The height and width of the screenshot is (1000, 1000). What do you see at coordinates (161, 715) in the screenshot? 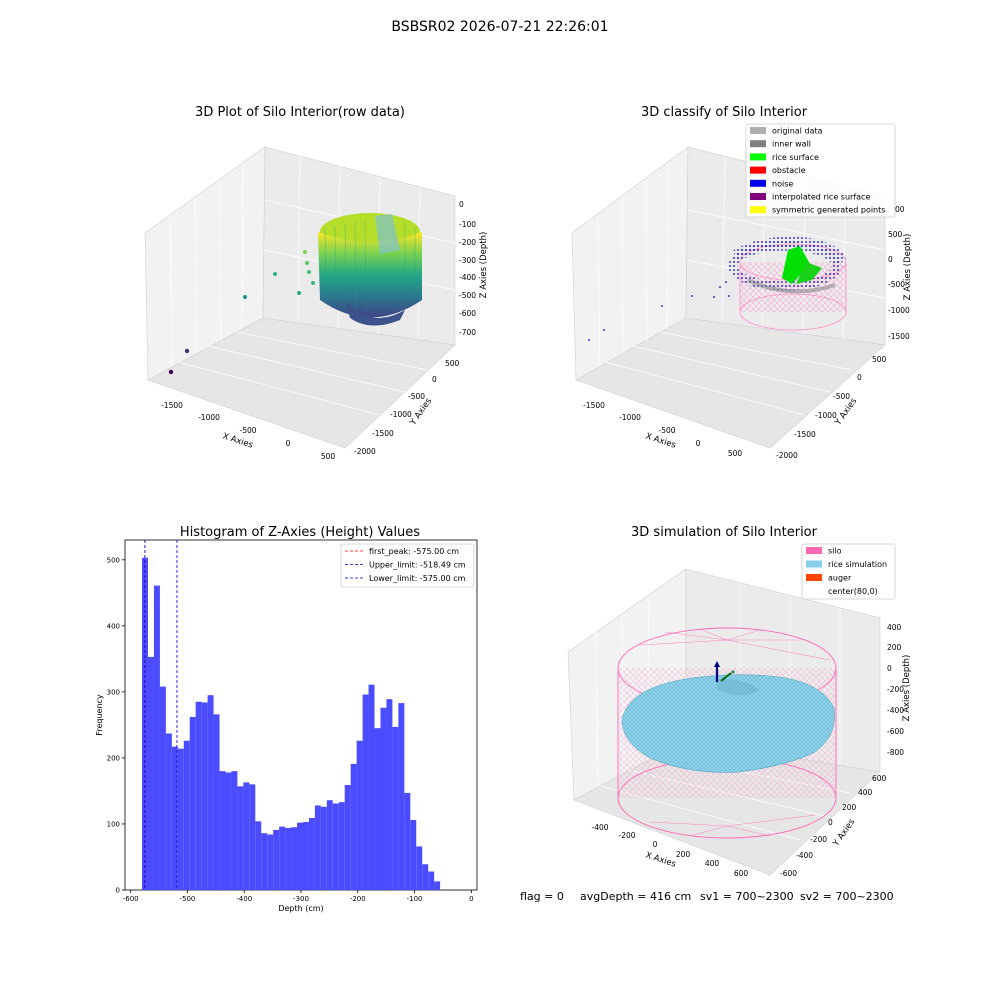
I see `histogram-threshold-lines` at bounding box center [161, 715].